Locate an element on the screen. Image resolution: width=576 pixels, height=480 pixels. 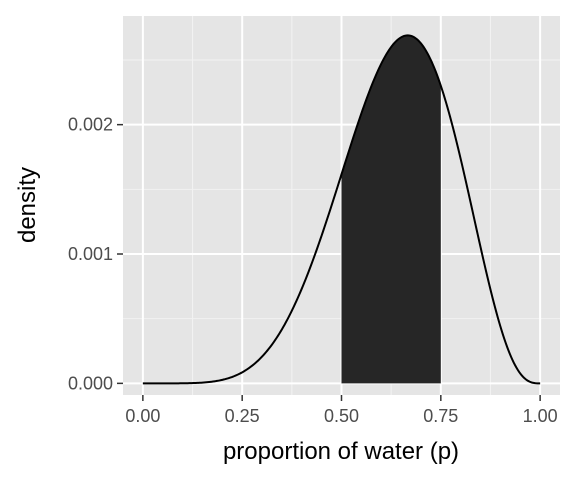
shaded-interval-area is located at coordinates (391, 209).